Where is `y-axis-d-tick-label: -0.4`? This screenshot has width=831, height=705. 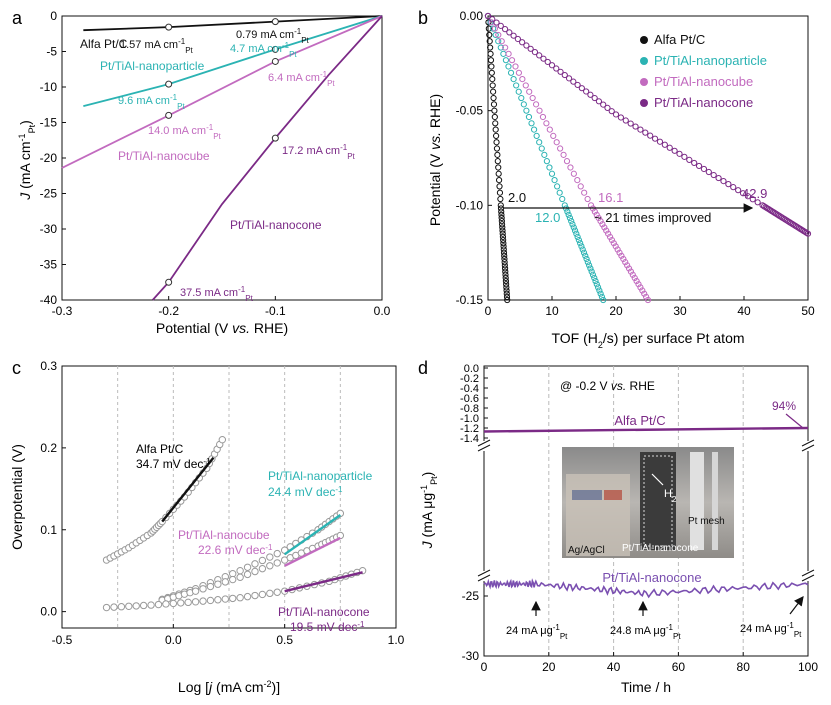 y-axis-d-tick-label: -0.4 is located at coordinates (469, 389).